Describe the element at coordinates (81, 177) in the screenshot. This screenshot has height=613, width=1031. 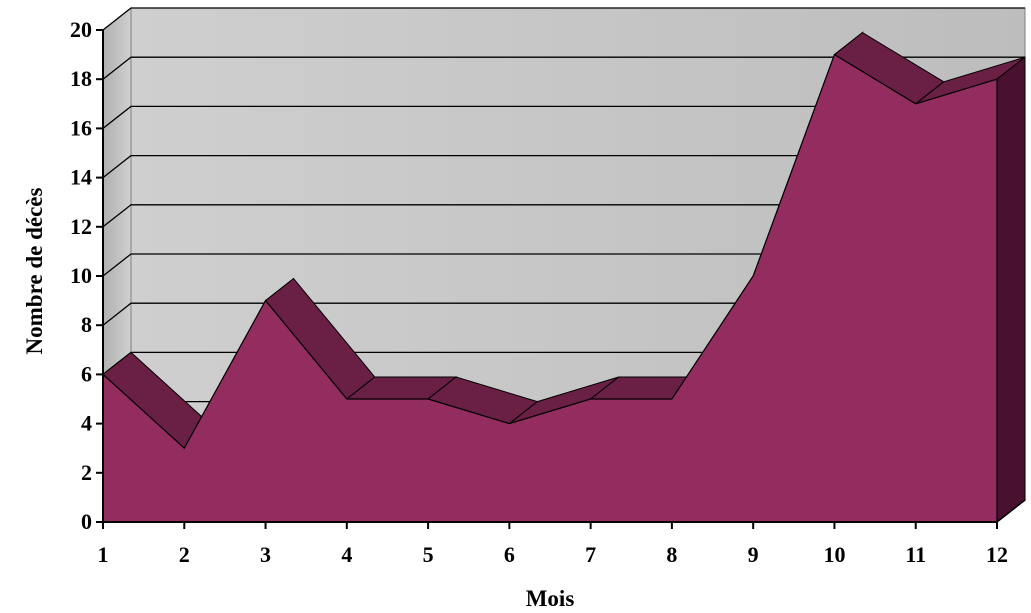
I see `y-tick-label: 14` at that location.